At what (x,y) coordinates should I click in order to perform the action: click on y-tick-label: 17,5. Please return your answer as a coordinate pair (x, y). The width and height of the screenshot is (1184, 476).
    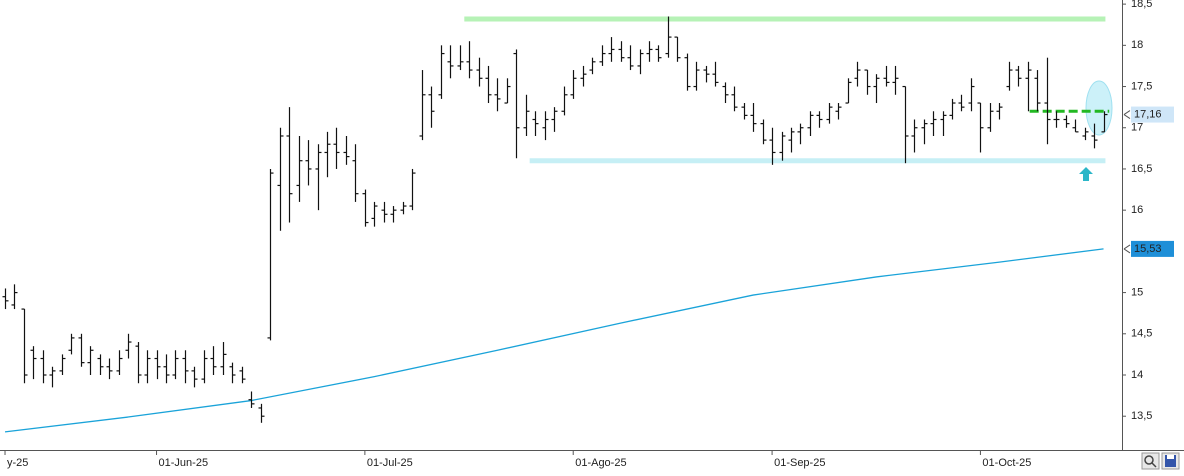
    Looking at the image, I should click on (1141, 86).